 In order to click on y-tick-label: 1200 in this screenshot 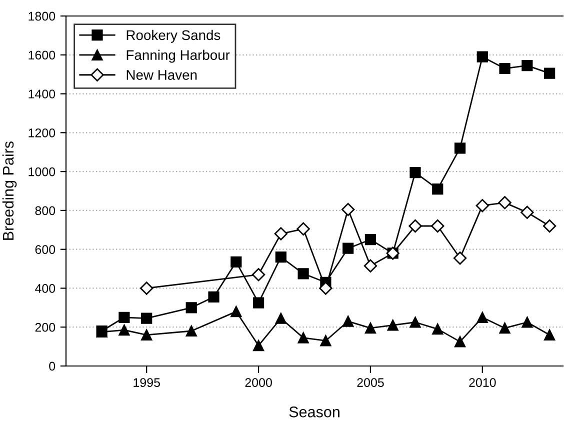, I will do `click(42, 133)`.